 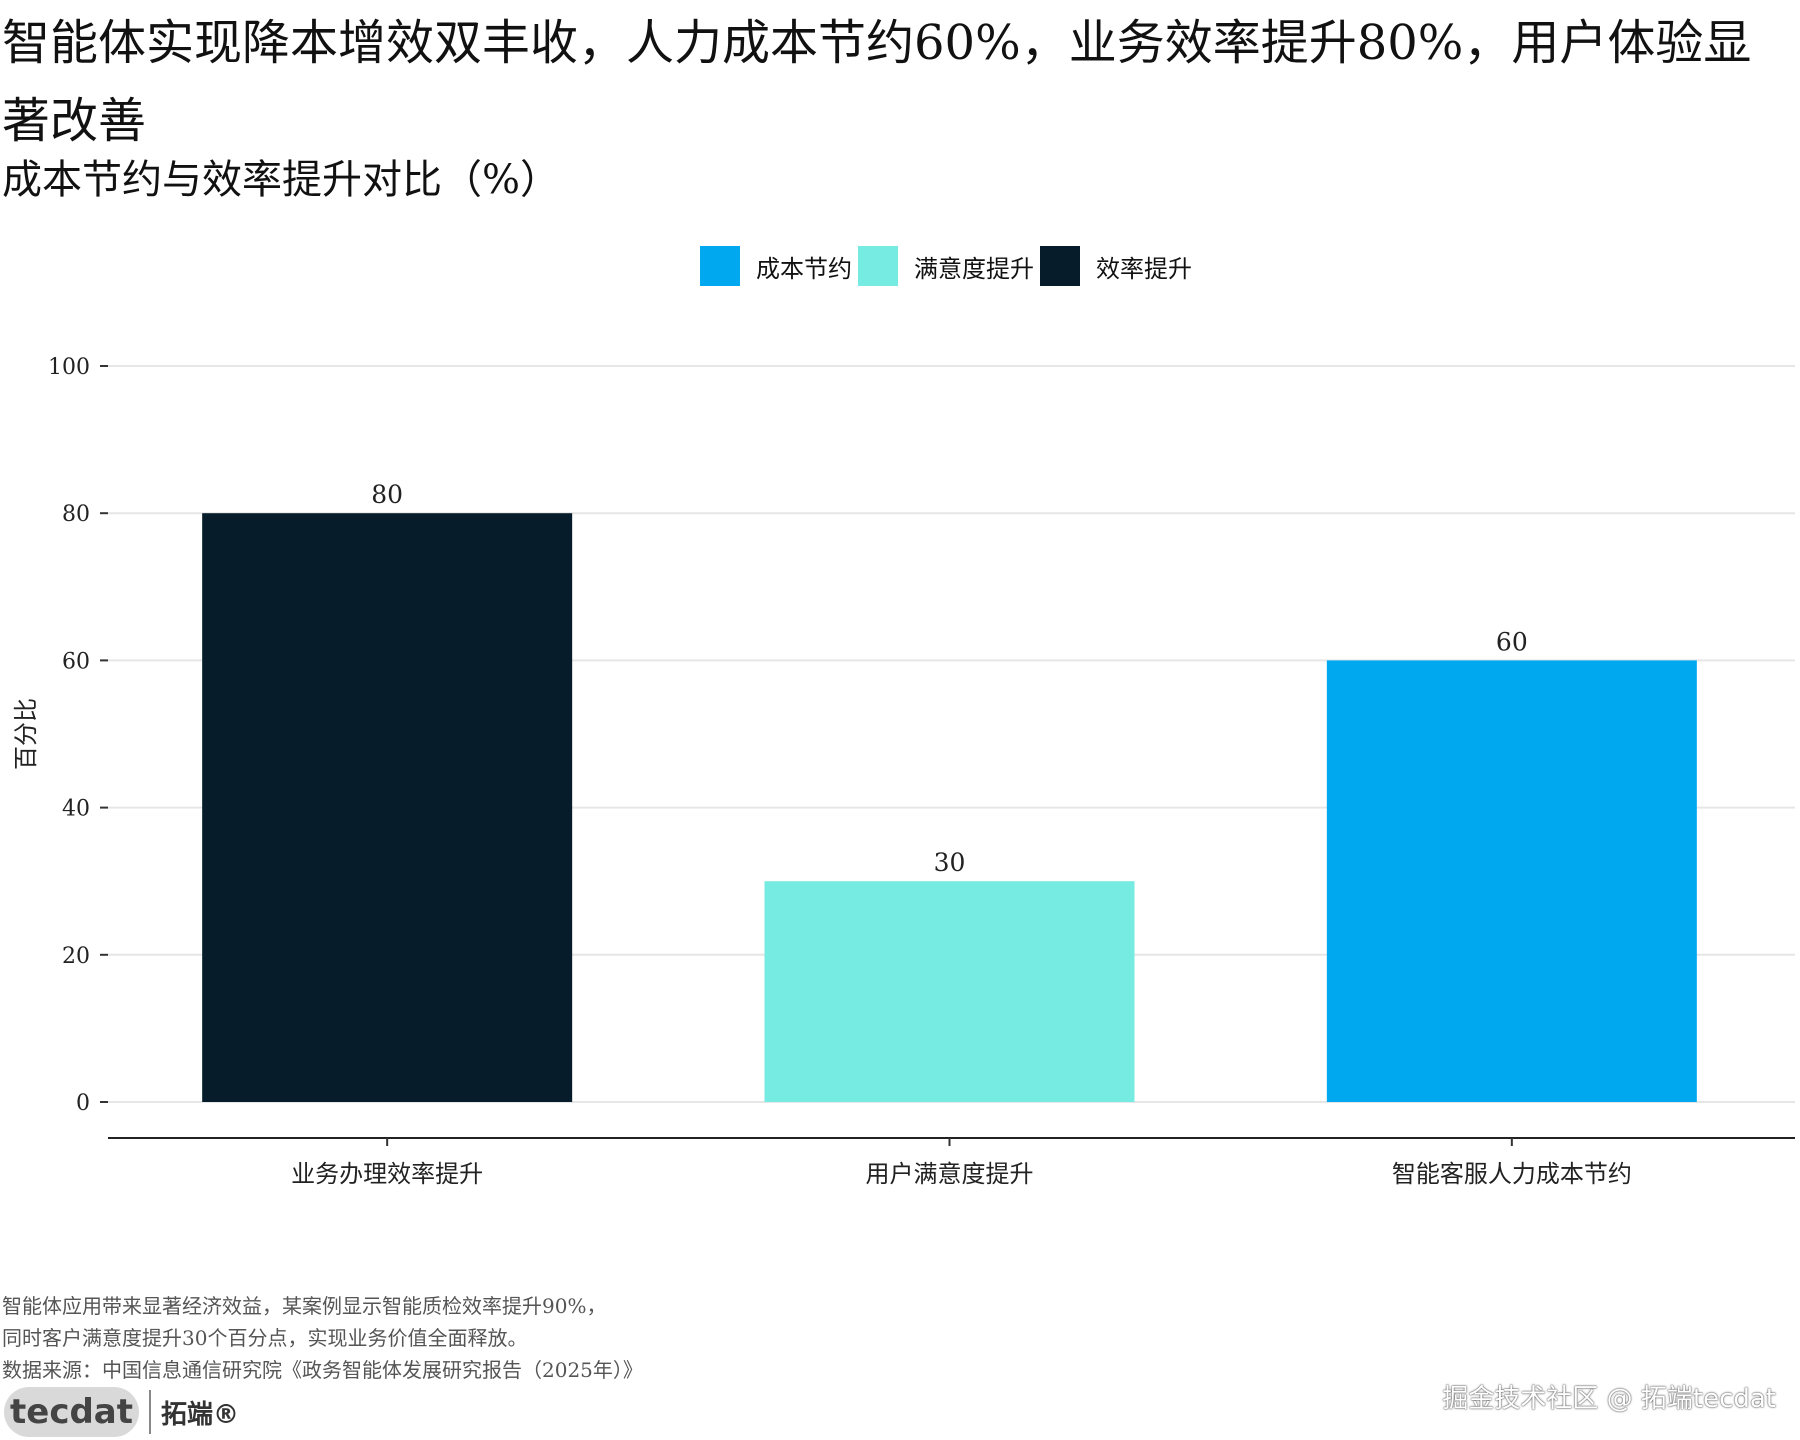 I want to click on legend-label-efficiency: 效率提升, so click(x=1144, y=268).